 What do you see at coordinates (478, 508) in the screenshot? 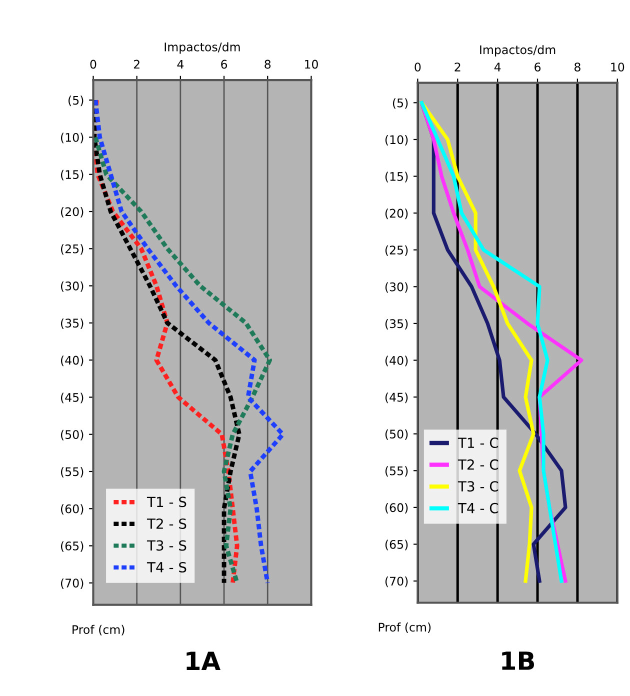
I see `legend-label: T4 - C` at bounding box center [478, 508].